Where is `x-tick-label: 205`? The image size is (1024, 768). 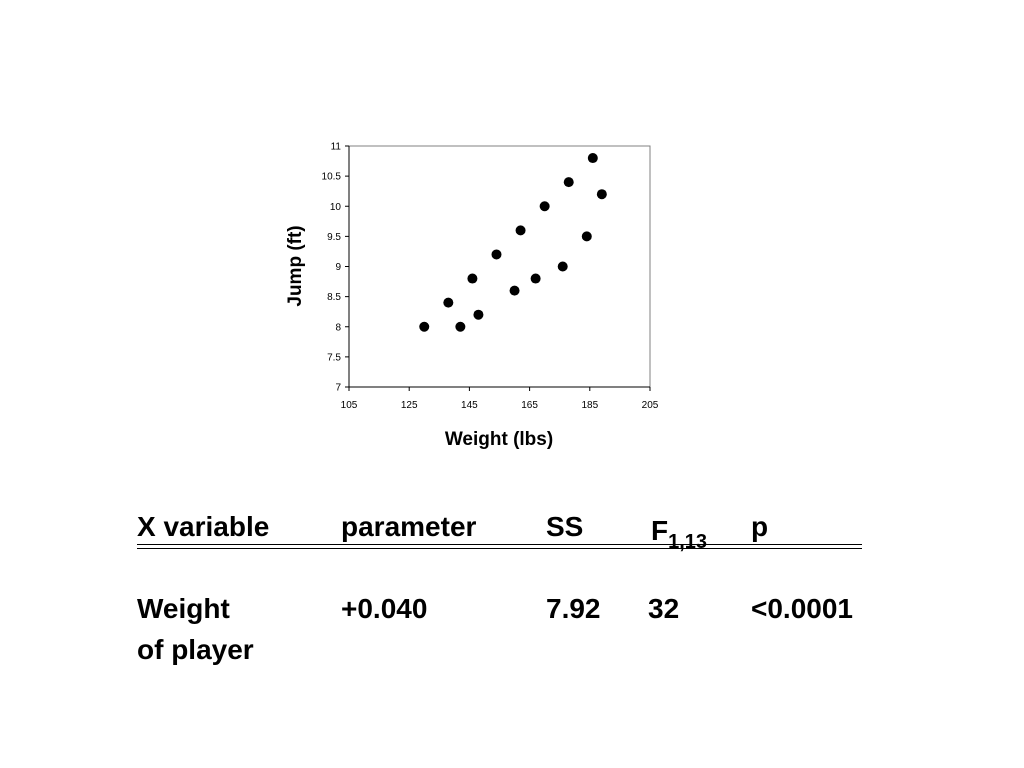 x-tick-label: 205 is located at coordinates (650, 405).